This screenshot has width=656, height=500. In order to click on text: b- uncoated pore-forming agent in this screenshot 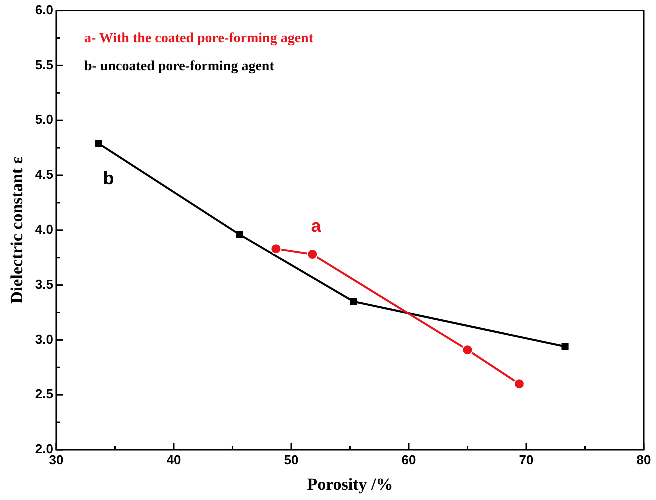, I will do `click(179, 66)`.